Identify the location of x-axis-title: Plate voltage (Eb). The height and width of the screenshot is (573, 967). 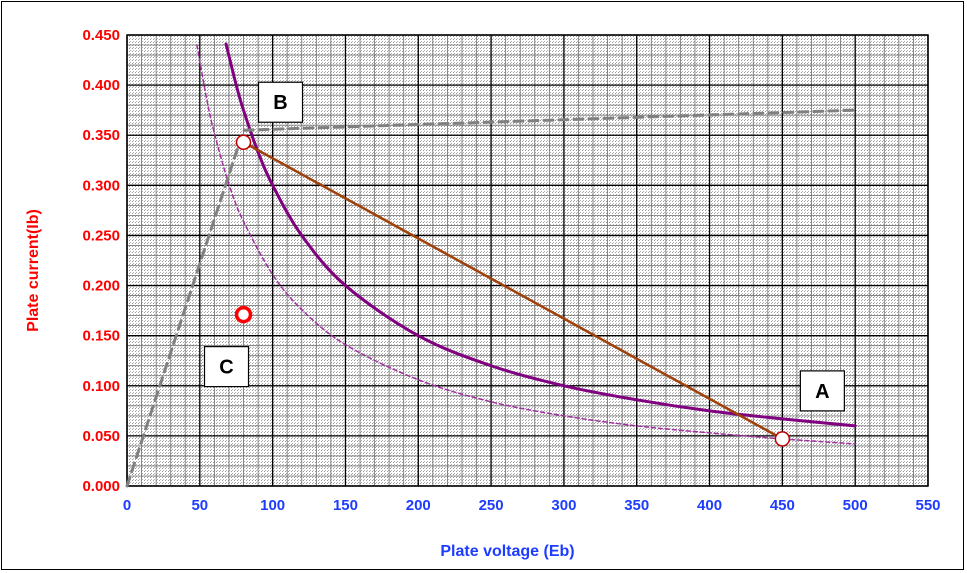
(507, 551).